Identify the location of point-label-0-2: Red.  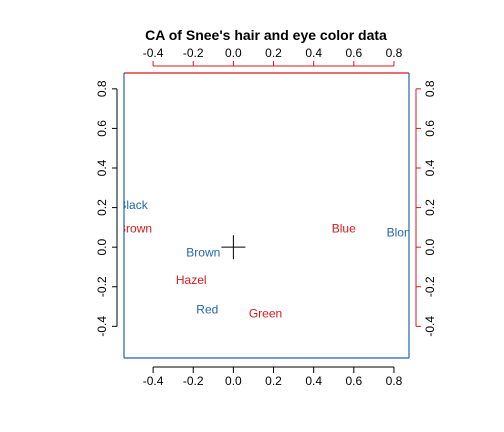
(207, 310).